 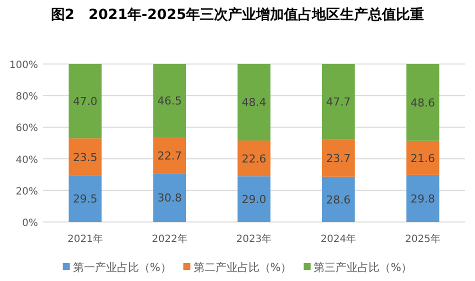 What do you see at coordinates (27, 160) in the screenshot?
I see `y-tick-label: 40%` at bounding box center [27, 160].